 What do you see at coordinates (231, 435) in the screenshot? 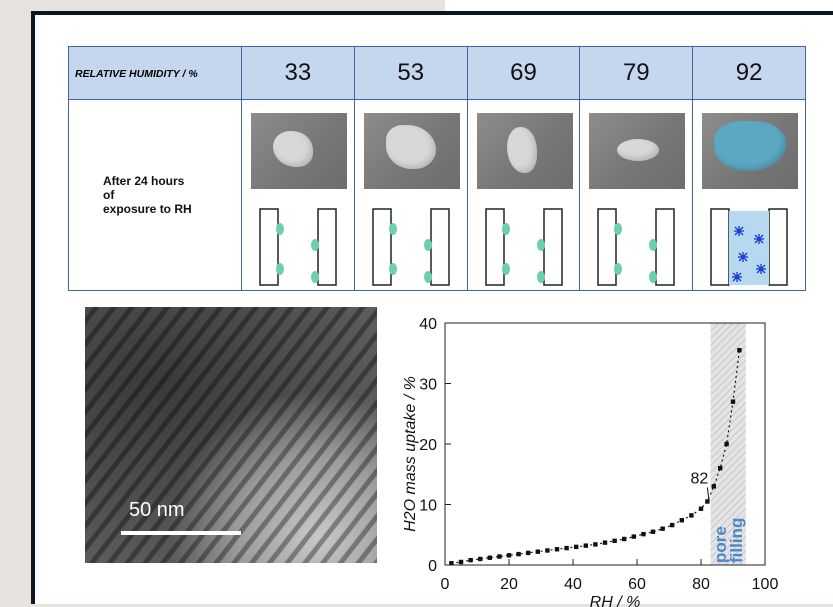
I see `tem-micrograph: 50 nm` at bounding box center [231, 435].